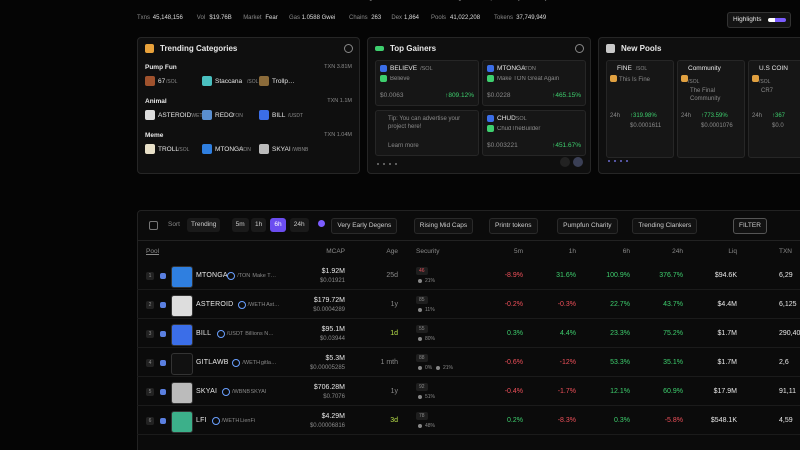 The image size is (800, 450). What do you see at coordinates (677, 251) in the screenshot?
I see `column-header: 24h` at bounding box center [677, 251].